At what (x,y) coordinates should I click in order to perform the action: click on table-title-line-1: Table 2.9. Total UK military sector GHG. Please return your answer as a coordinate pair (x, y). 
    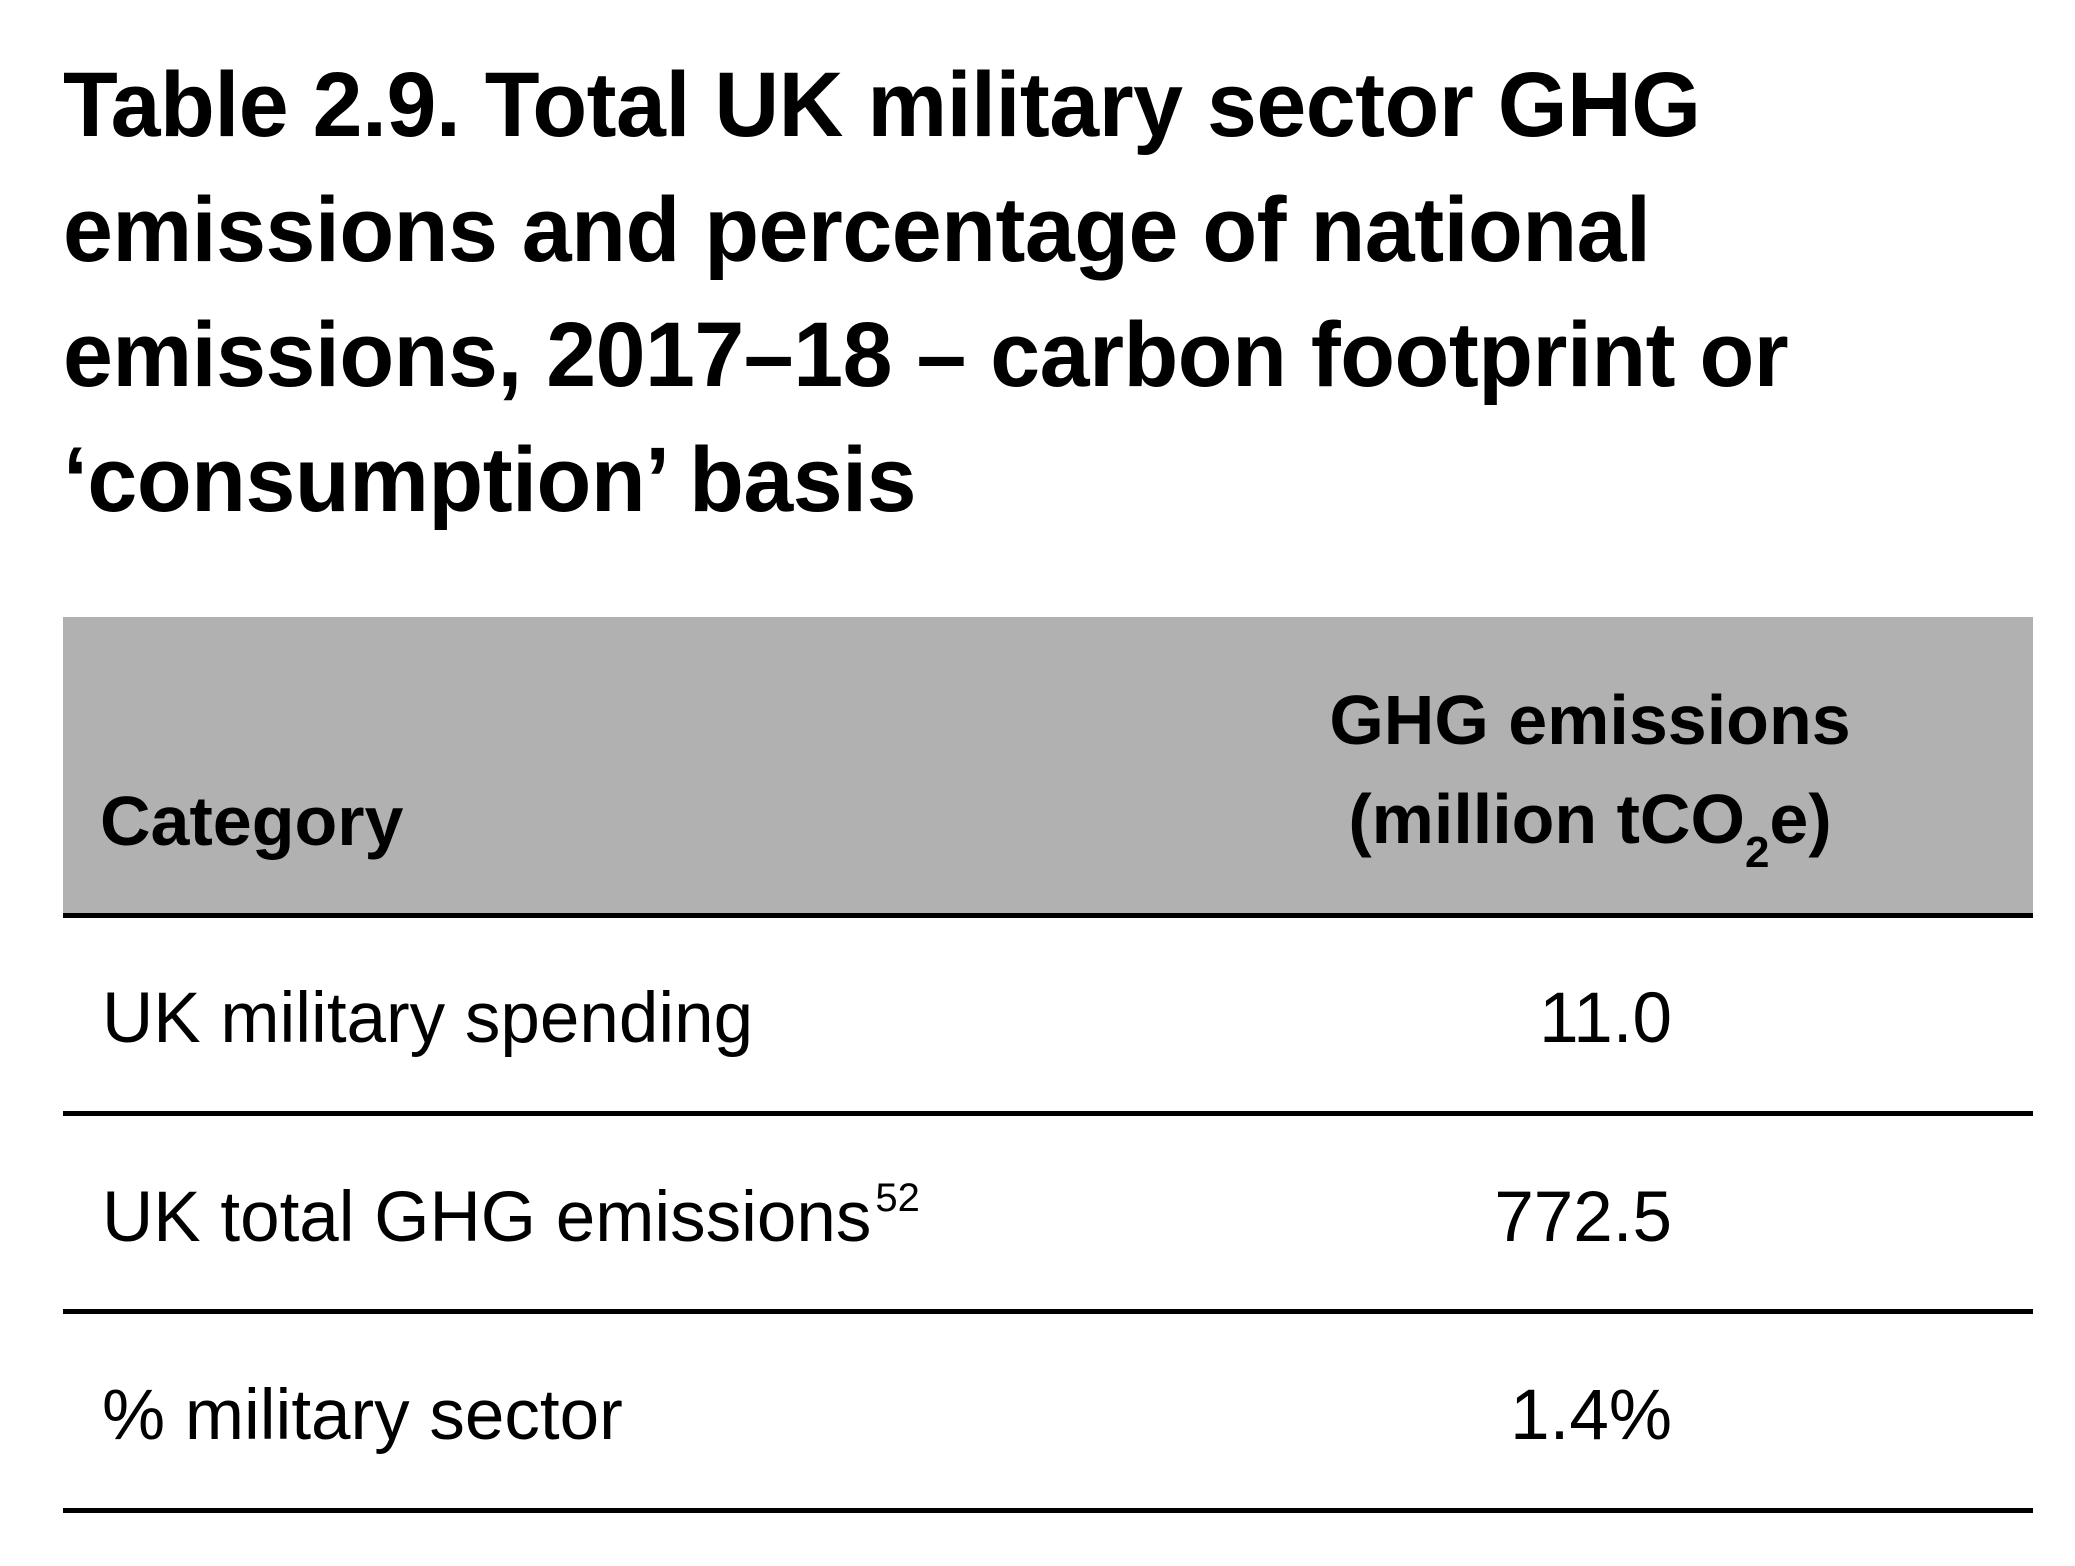
    Looking at the image, I should click on (882, 105).